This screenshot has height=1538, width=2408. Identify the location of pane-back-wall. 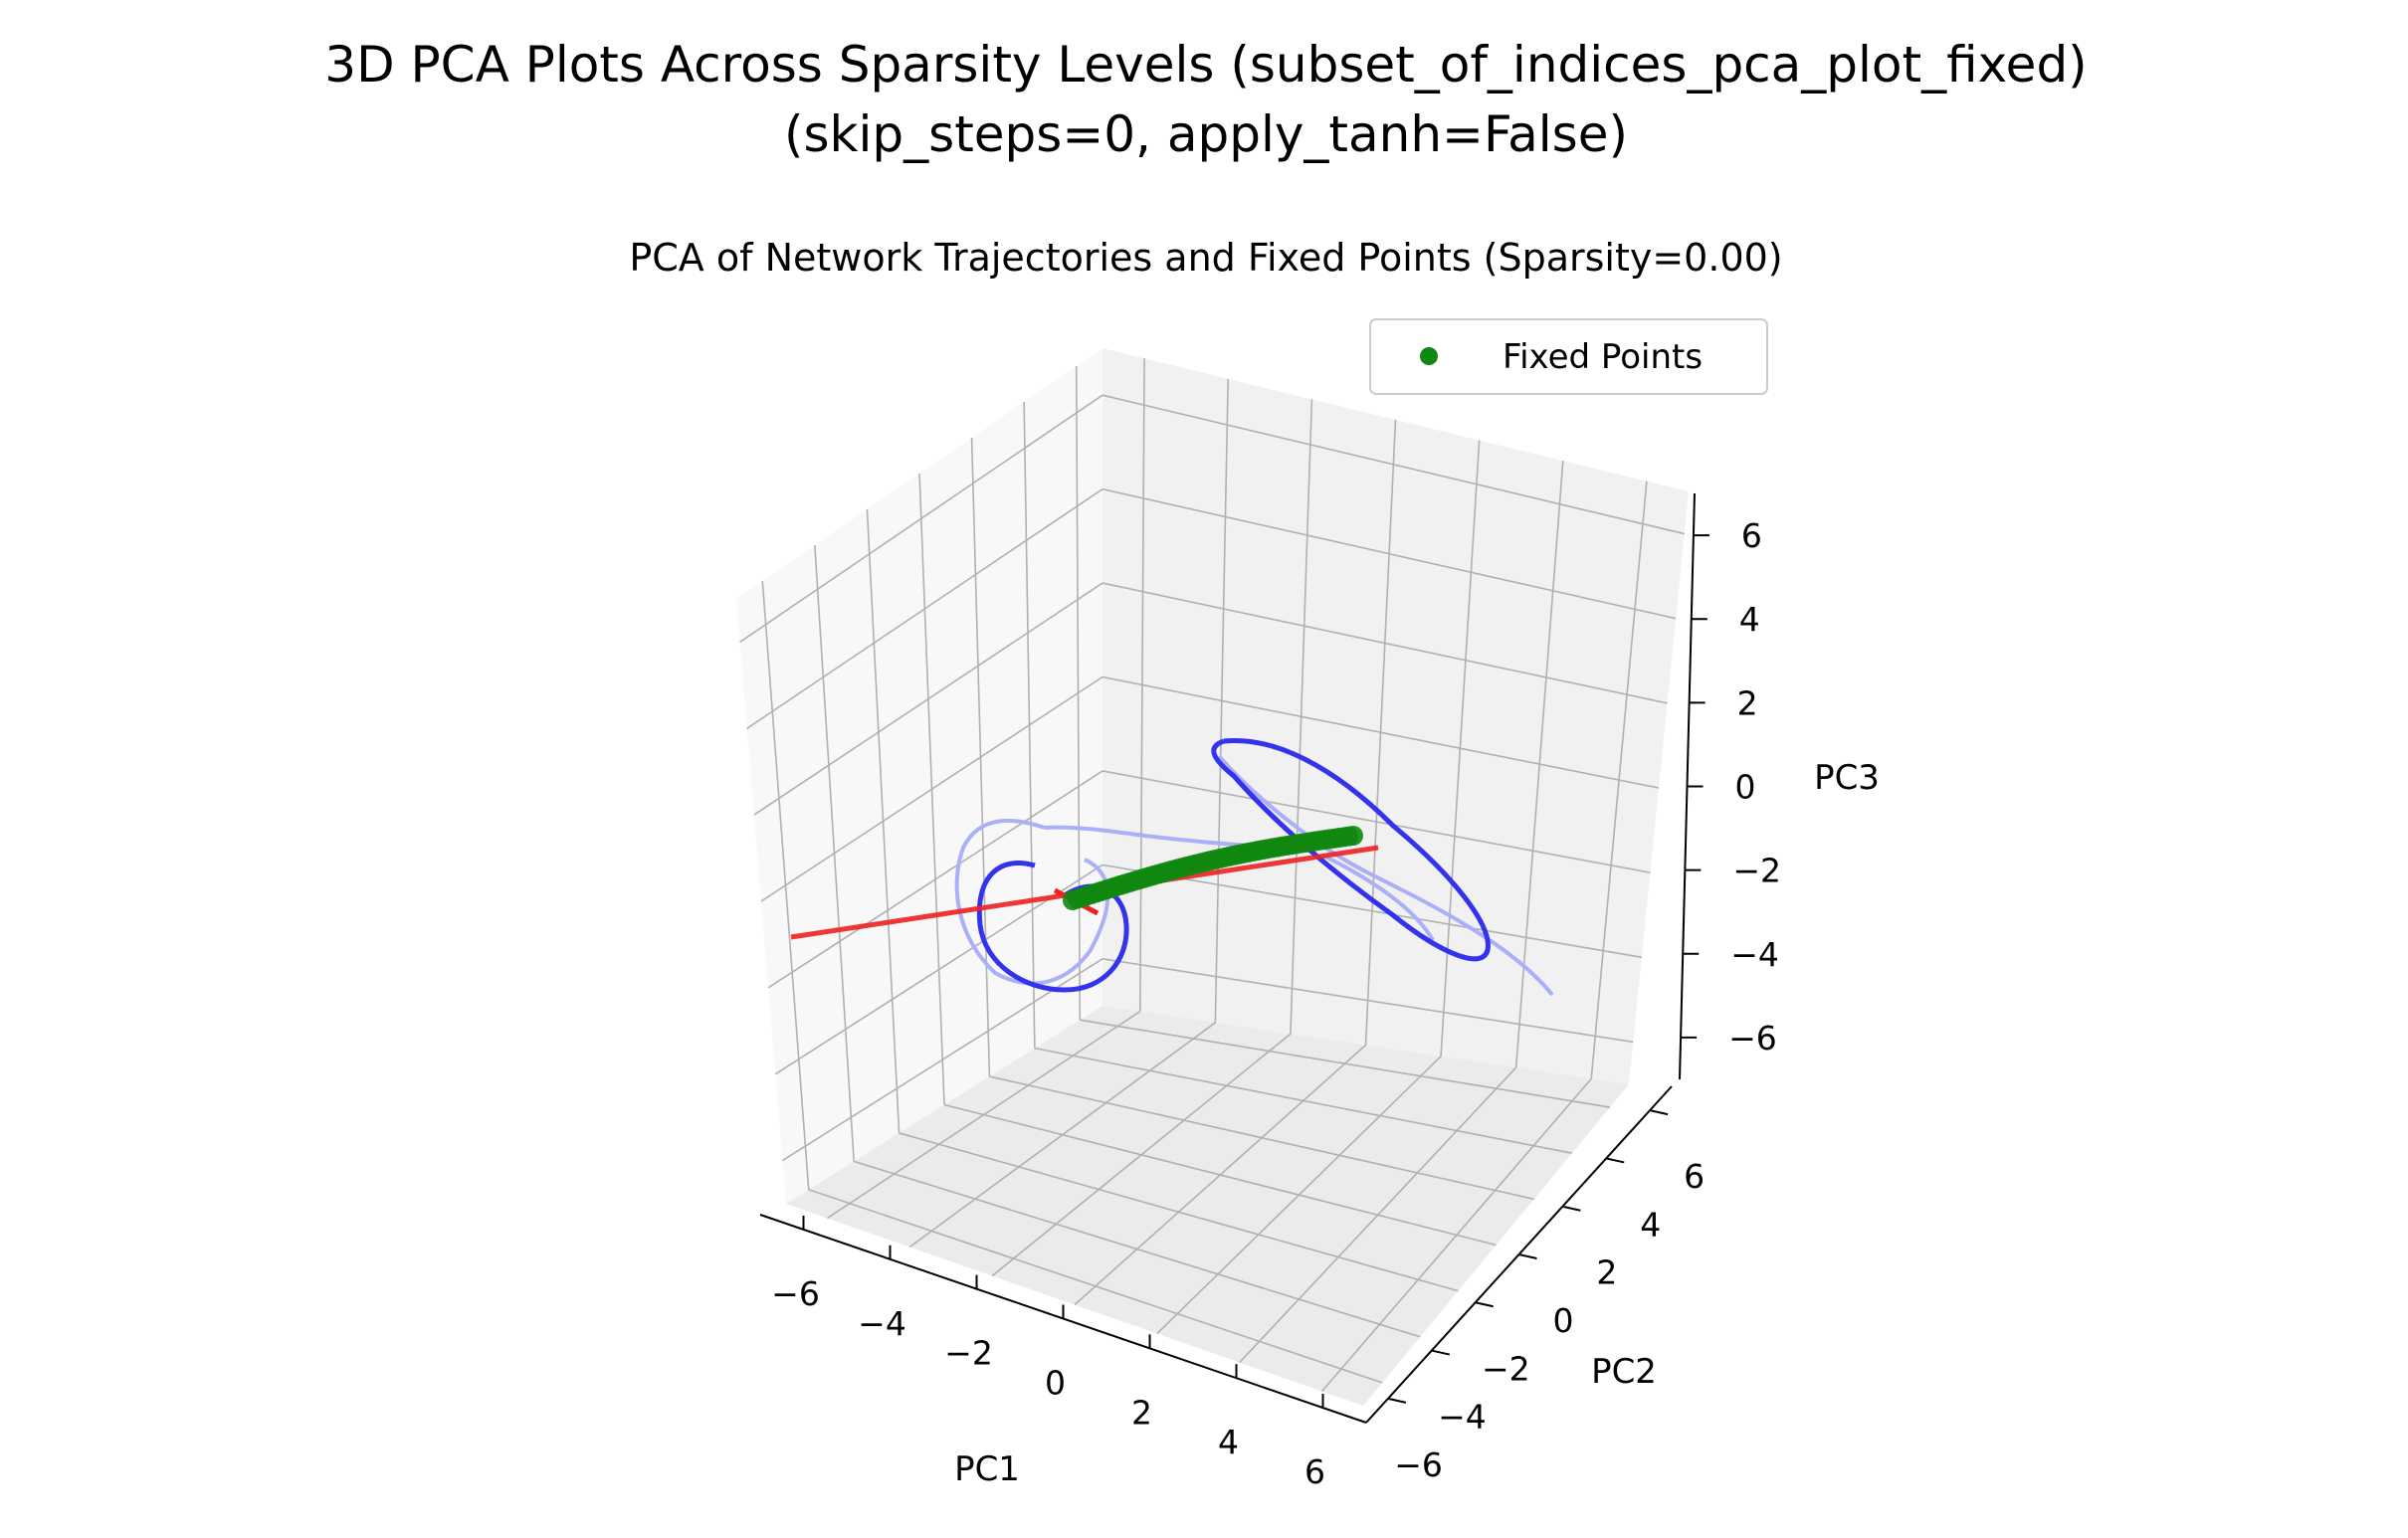
(1396, 716).